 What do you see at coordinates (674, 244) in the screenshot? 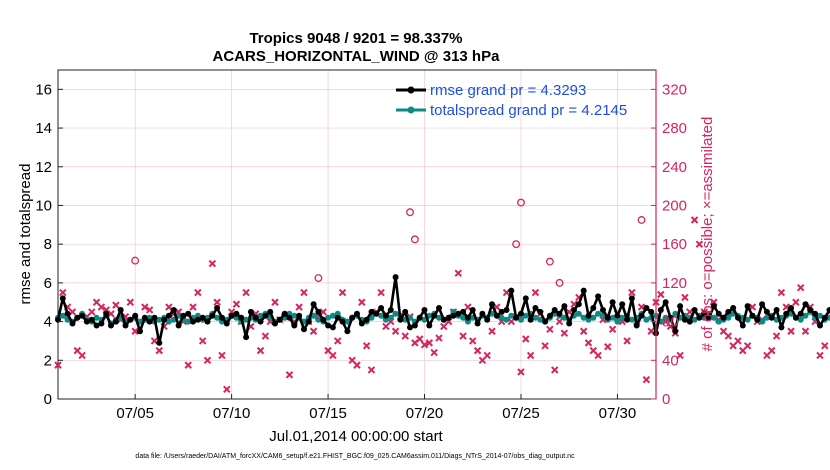
I see `y2-tick-label: 160` at bounding box center [674, 244].